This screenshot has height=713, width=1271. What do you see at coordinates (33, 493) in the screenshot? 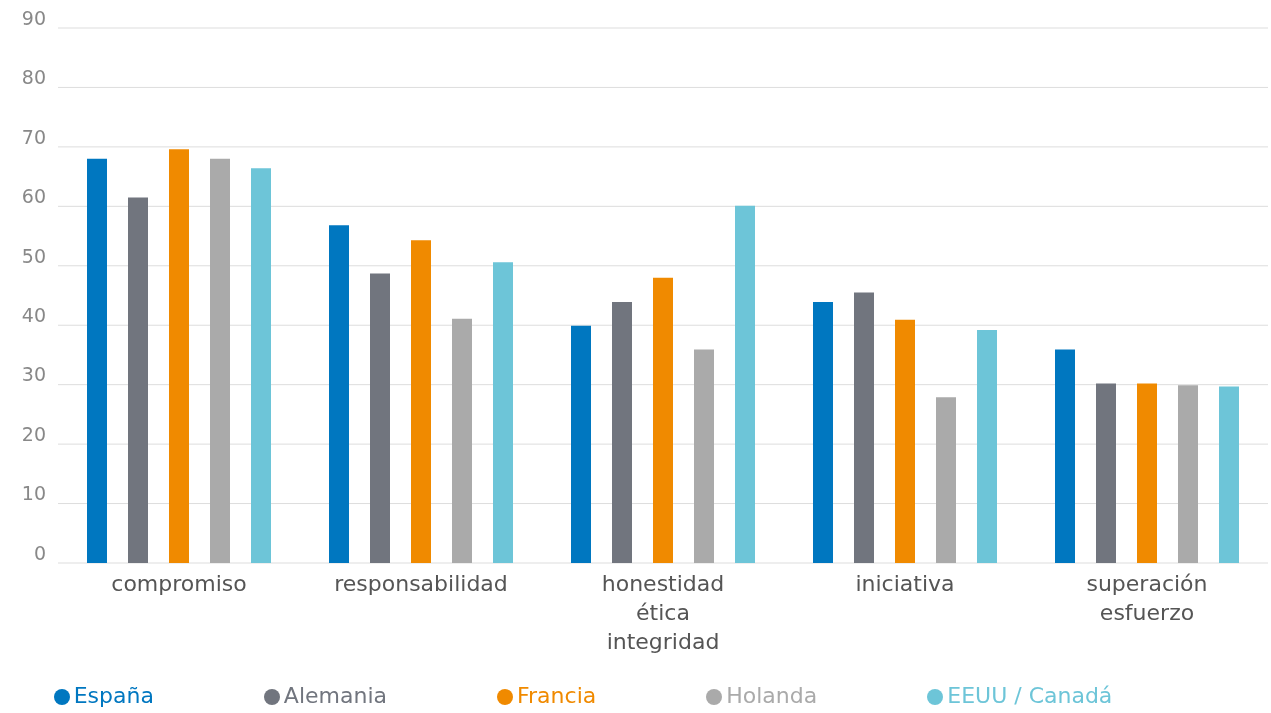
I see `y-tick-label: 10` at bounding box center [33, 493].